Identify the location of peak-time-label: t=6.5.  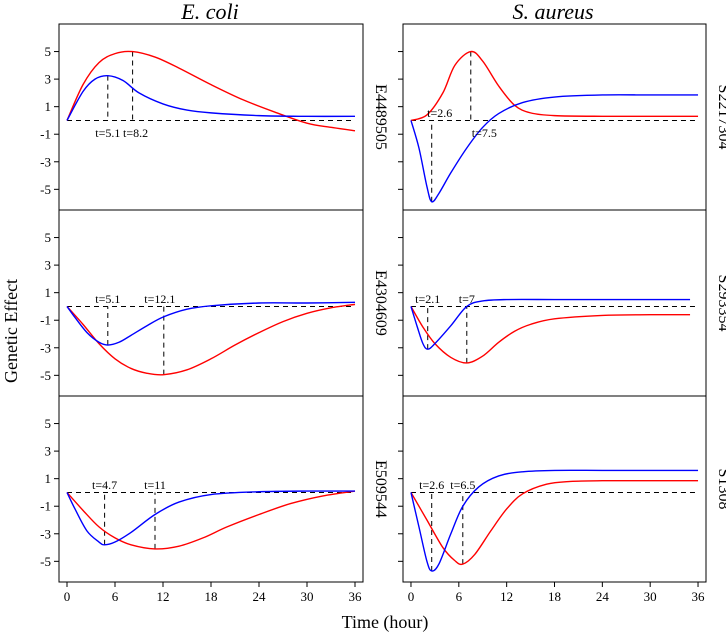
(462, 485).